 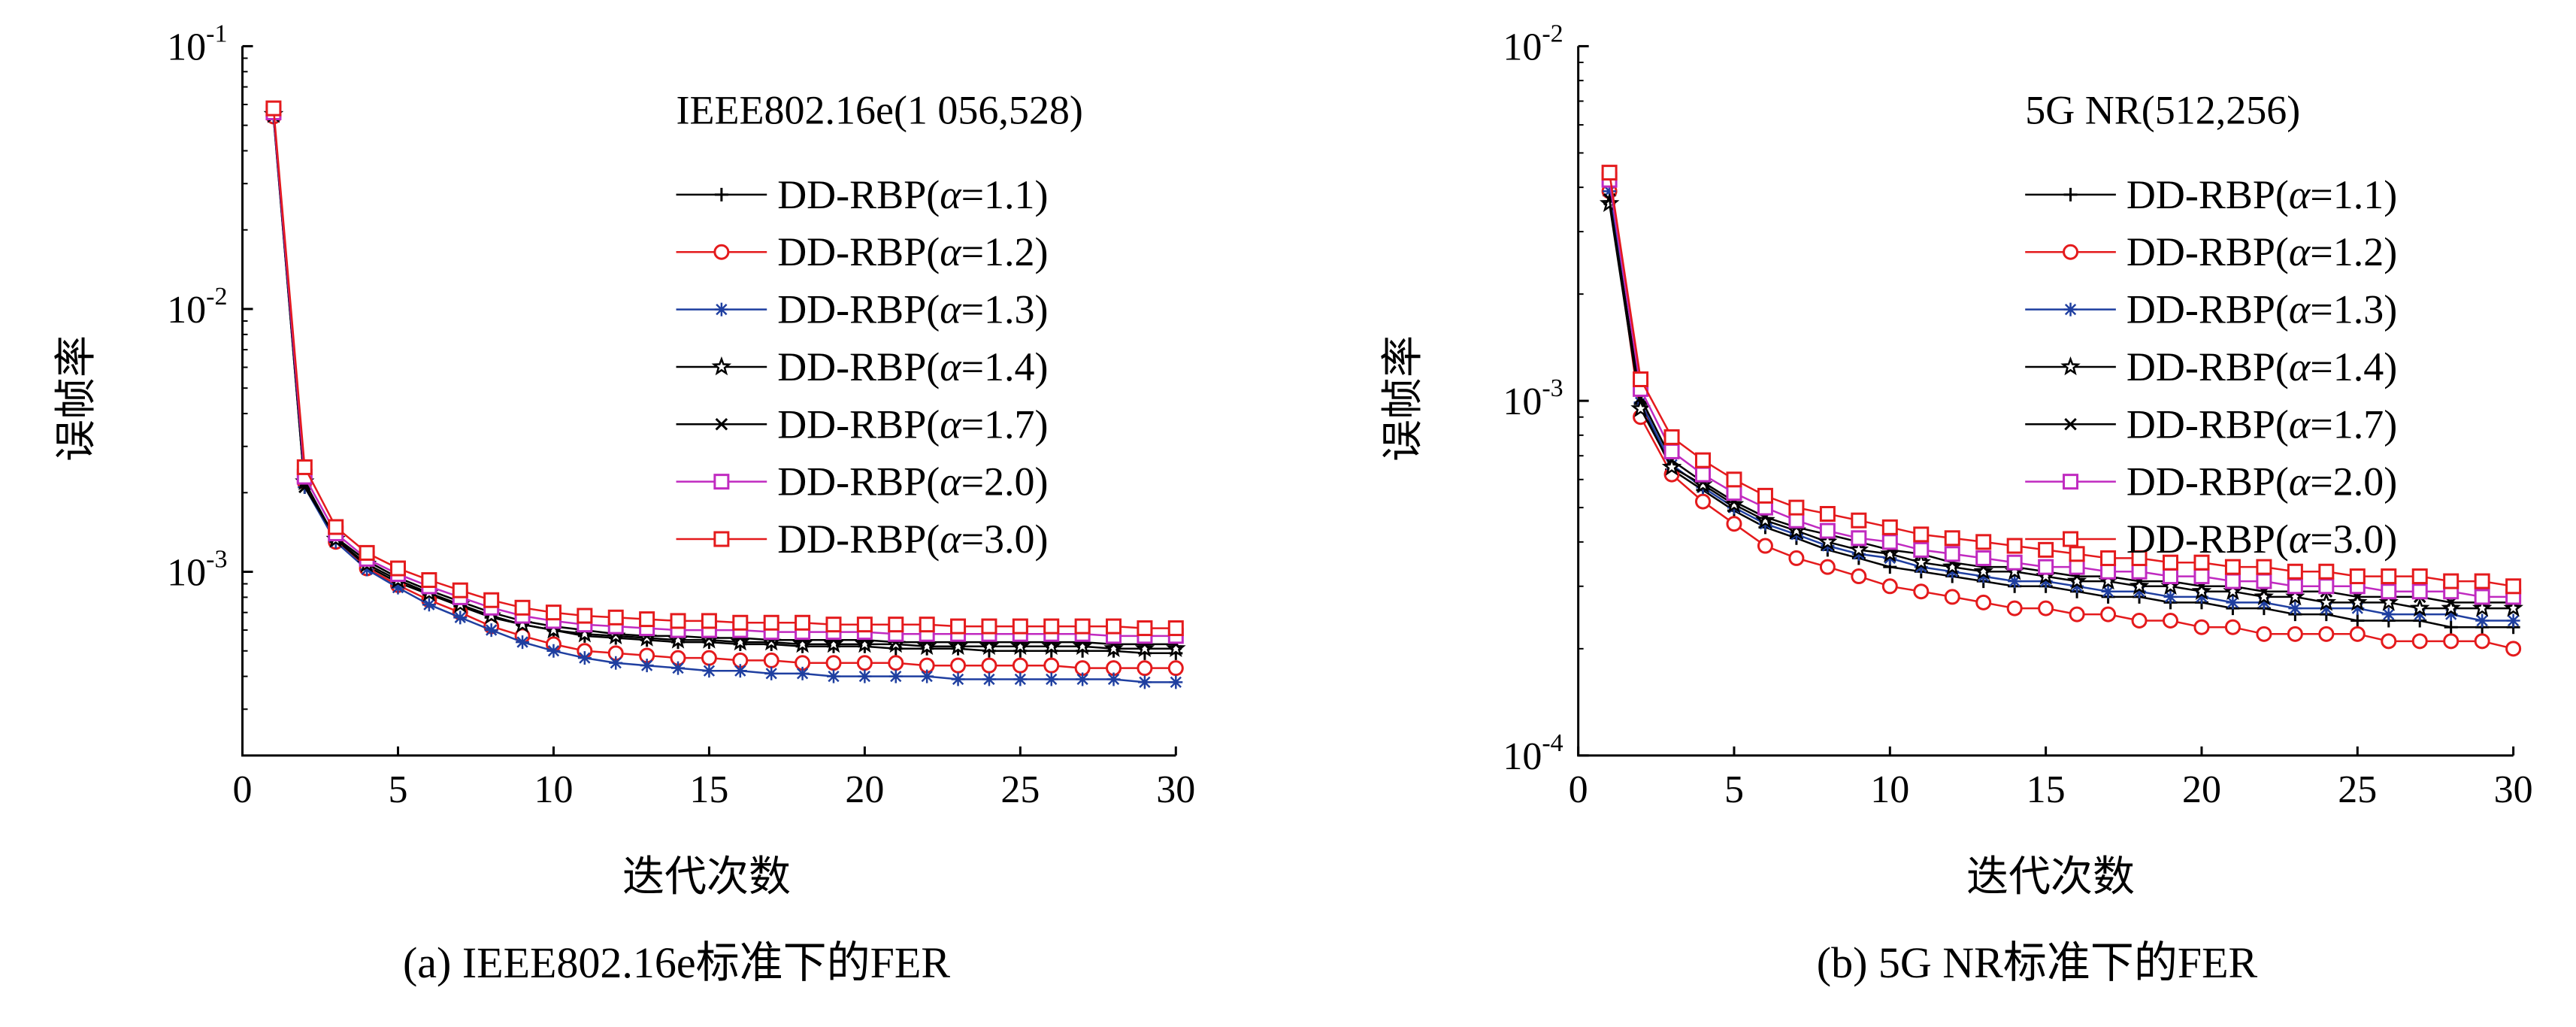 I want to click on x-tick-label: 10, so click(x=553, y=789).